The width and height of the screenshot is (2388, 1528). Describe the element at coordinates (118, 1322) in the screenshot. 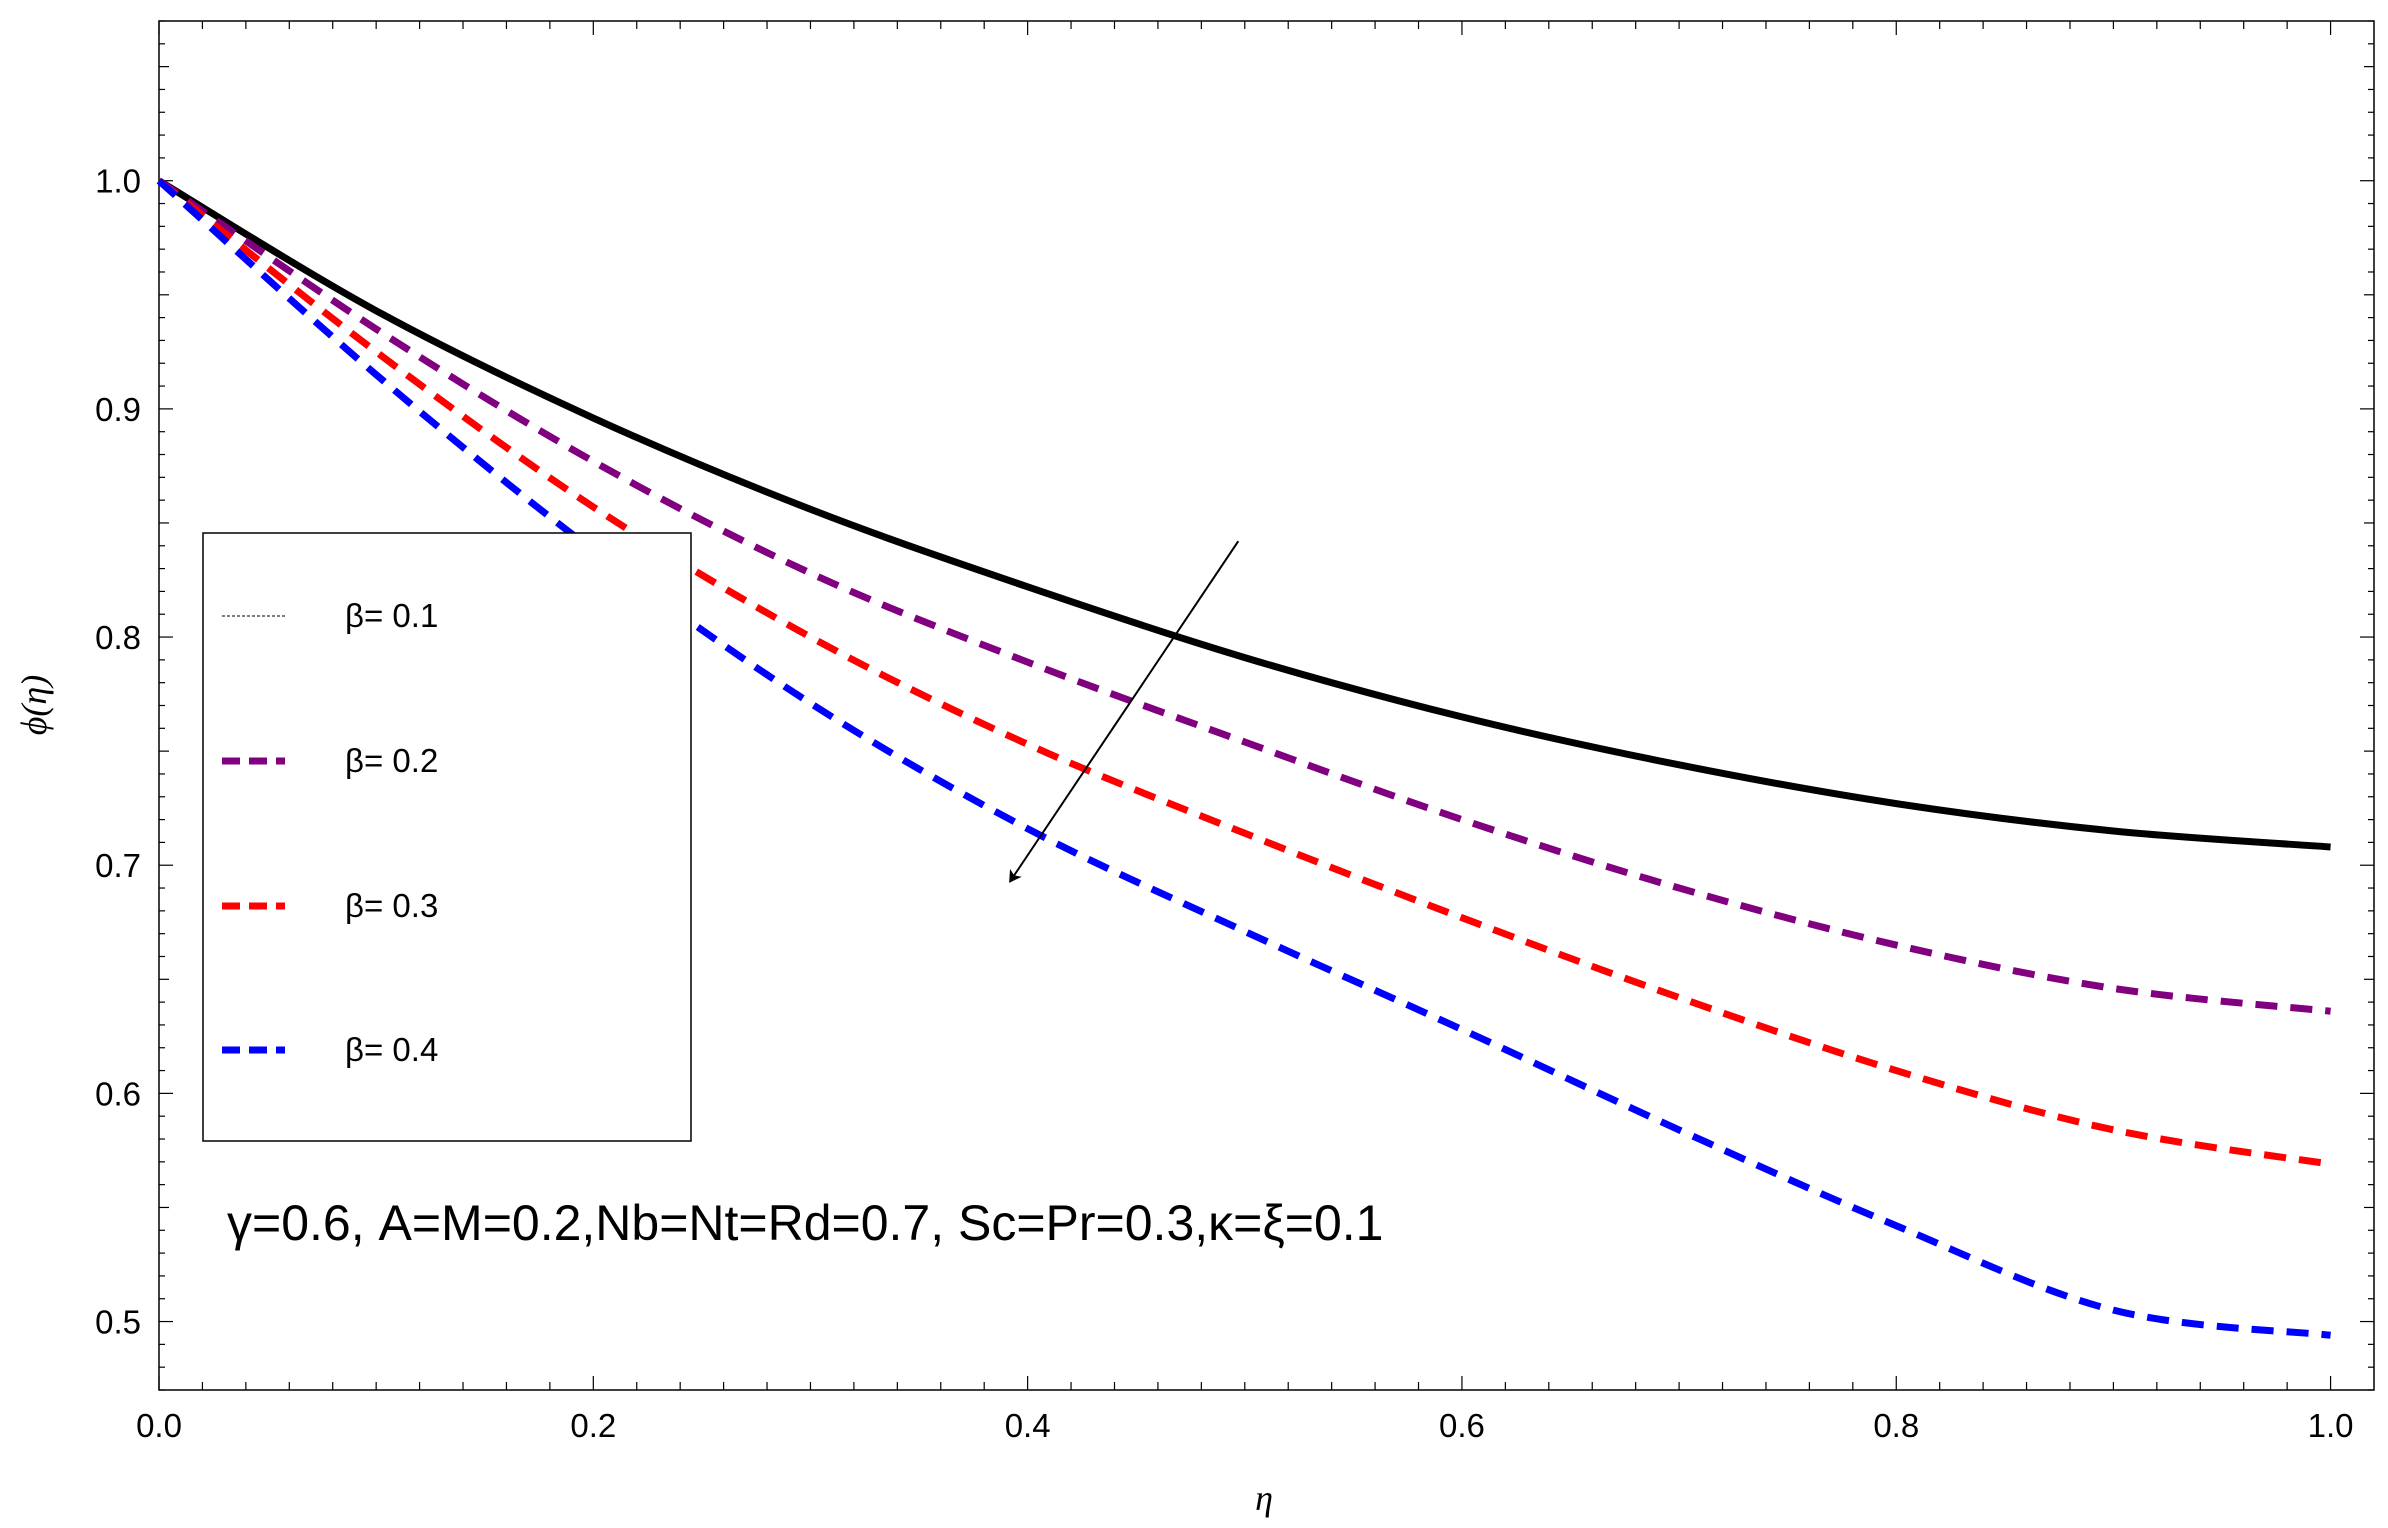

I see `y-tick-label: 0.5` at that location.